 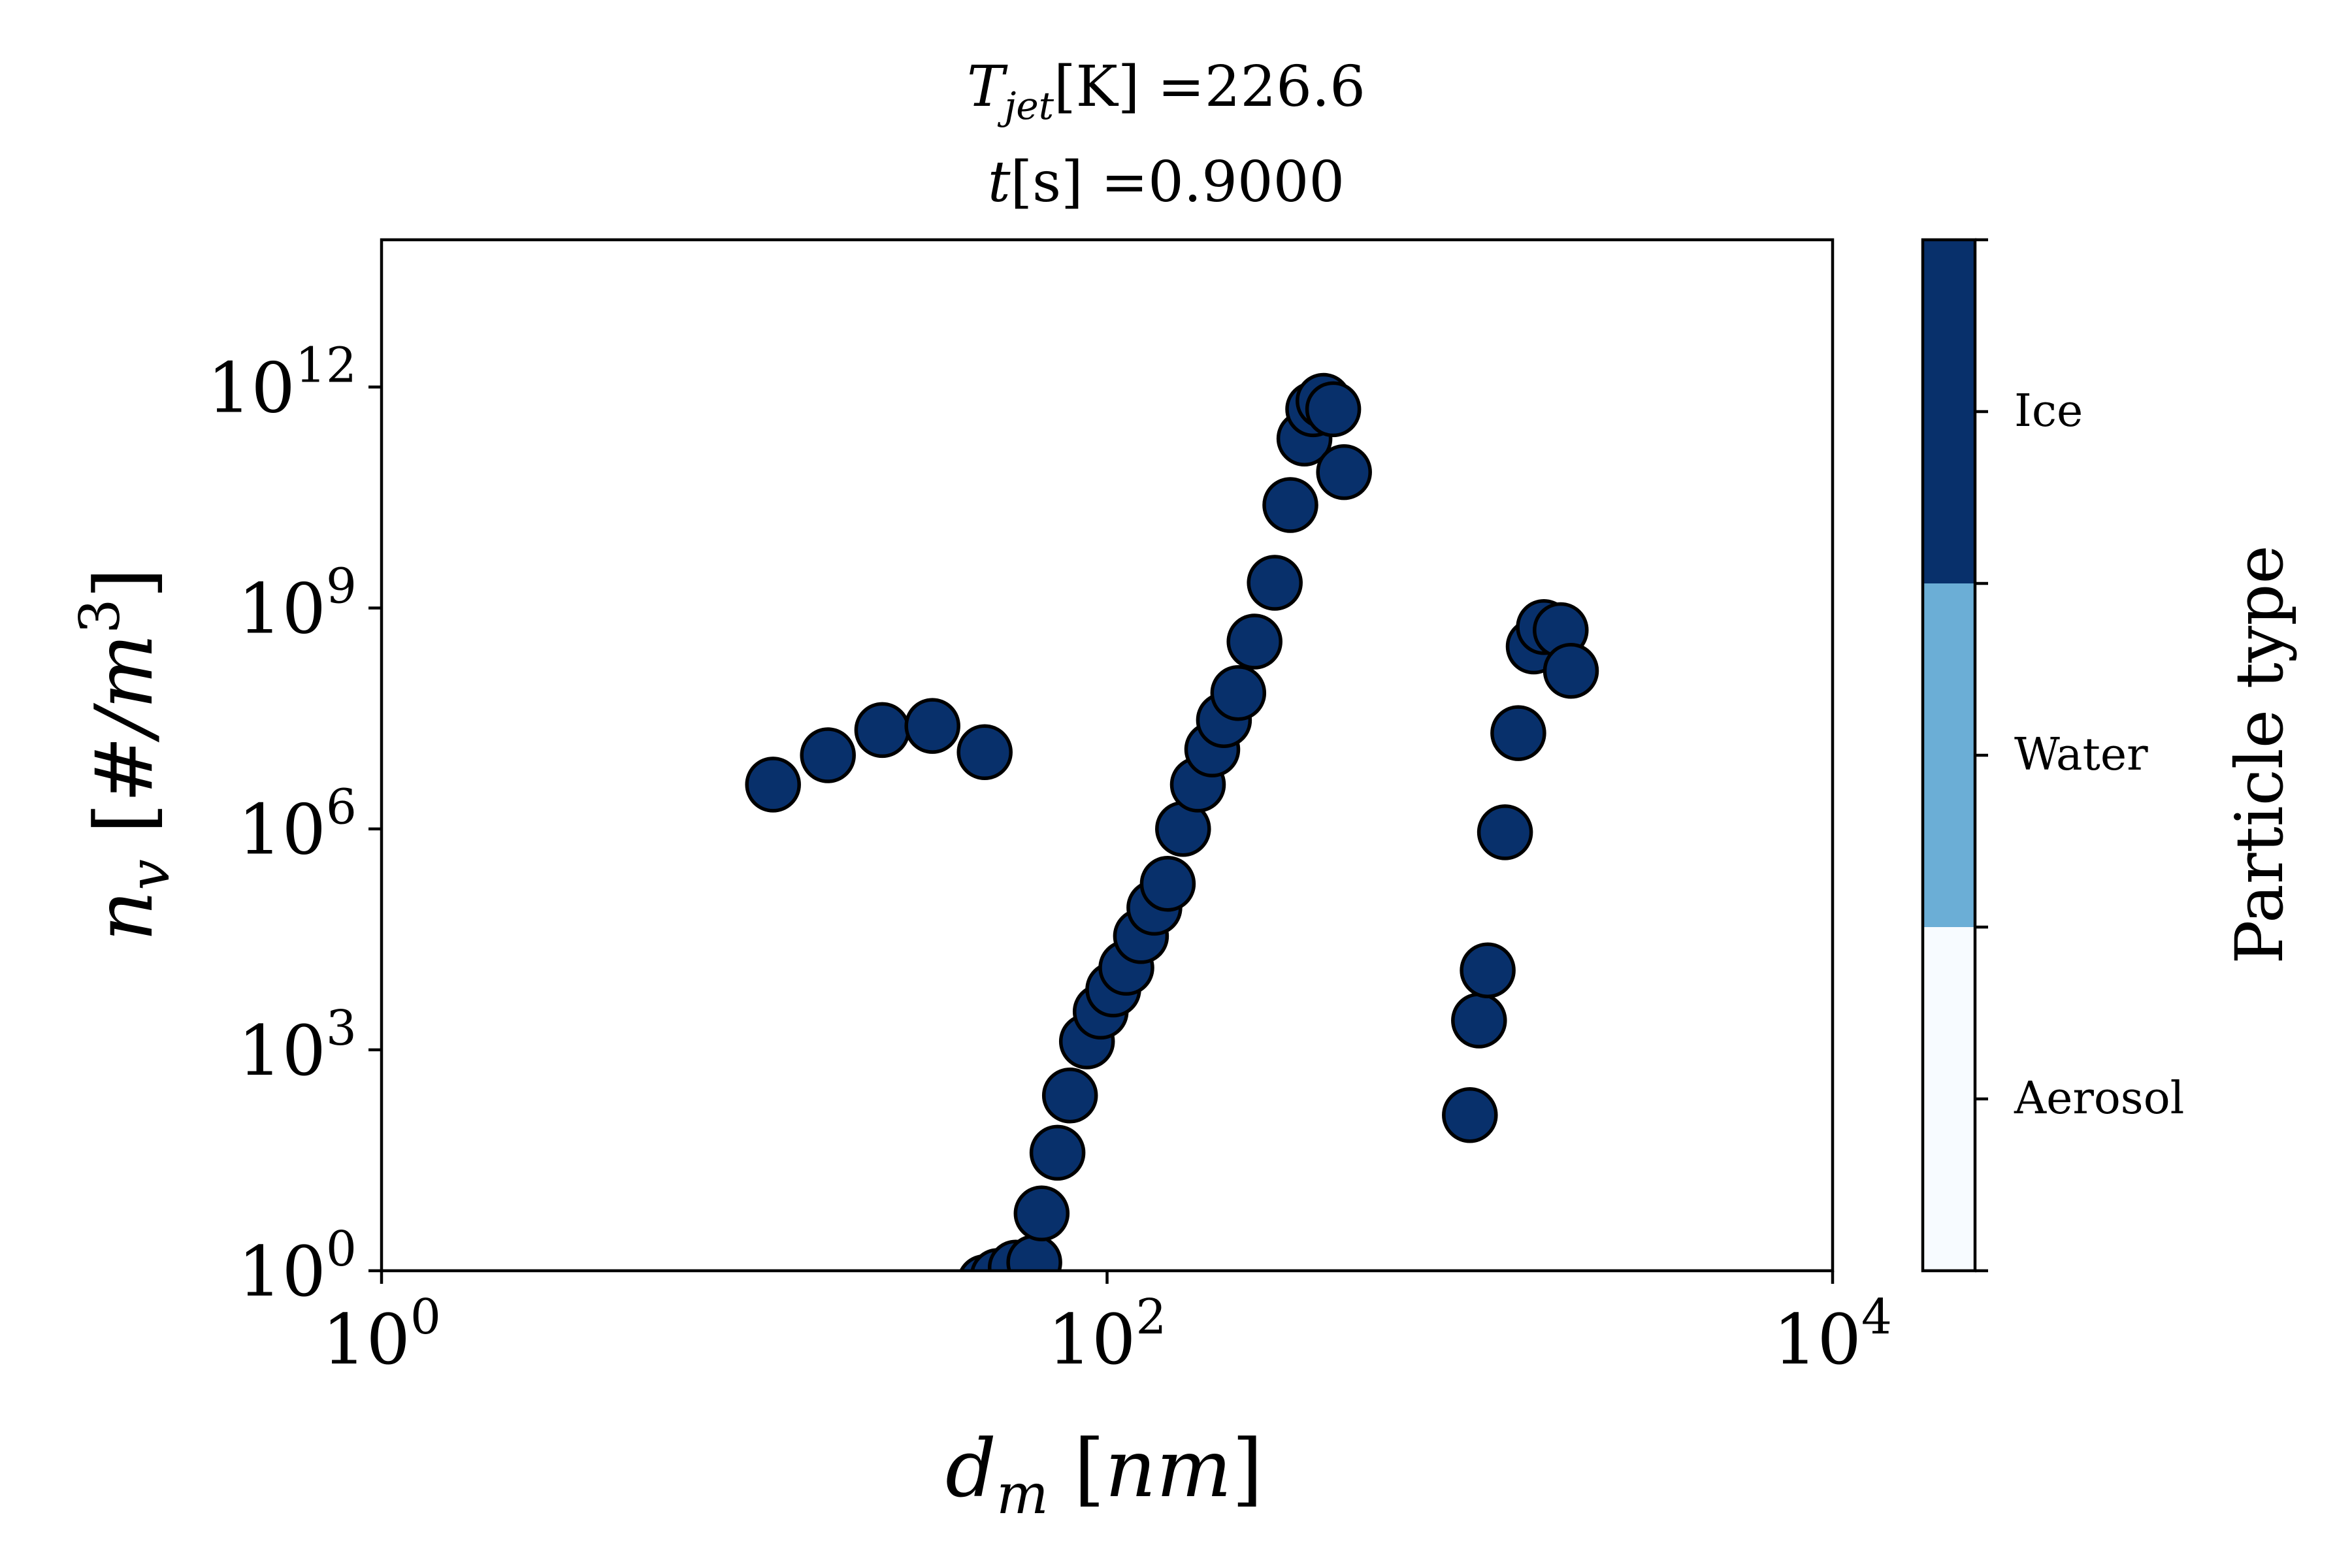 I want to click on colorbar-tick-label: Water, so click(x=2081, y=755).